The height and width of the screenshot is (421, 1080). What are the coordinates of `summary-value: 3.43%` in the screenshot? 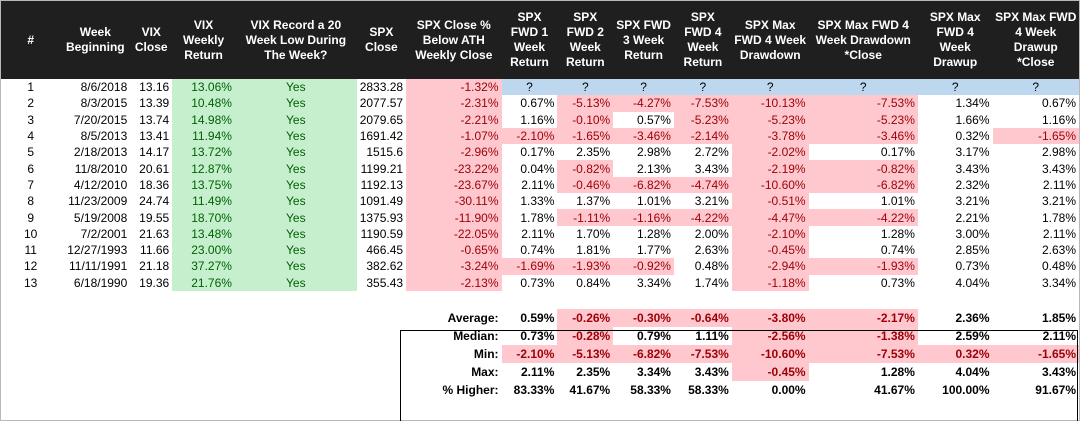 It's located at (711, 371).